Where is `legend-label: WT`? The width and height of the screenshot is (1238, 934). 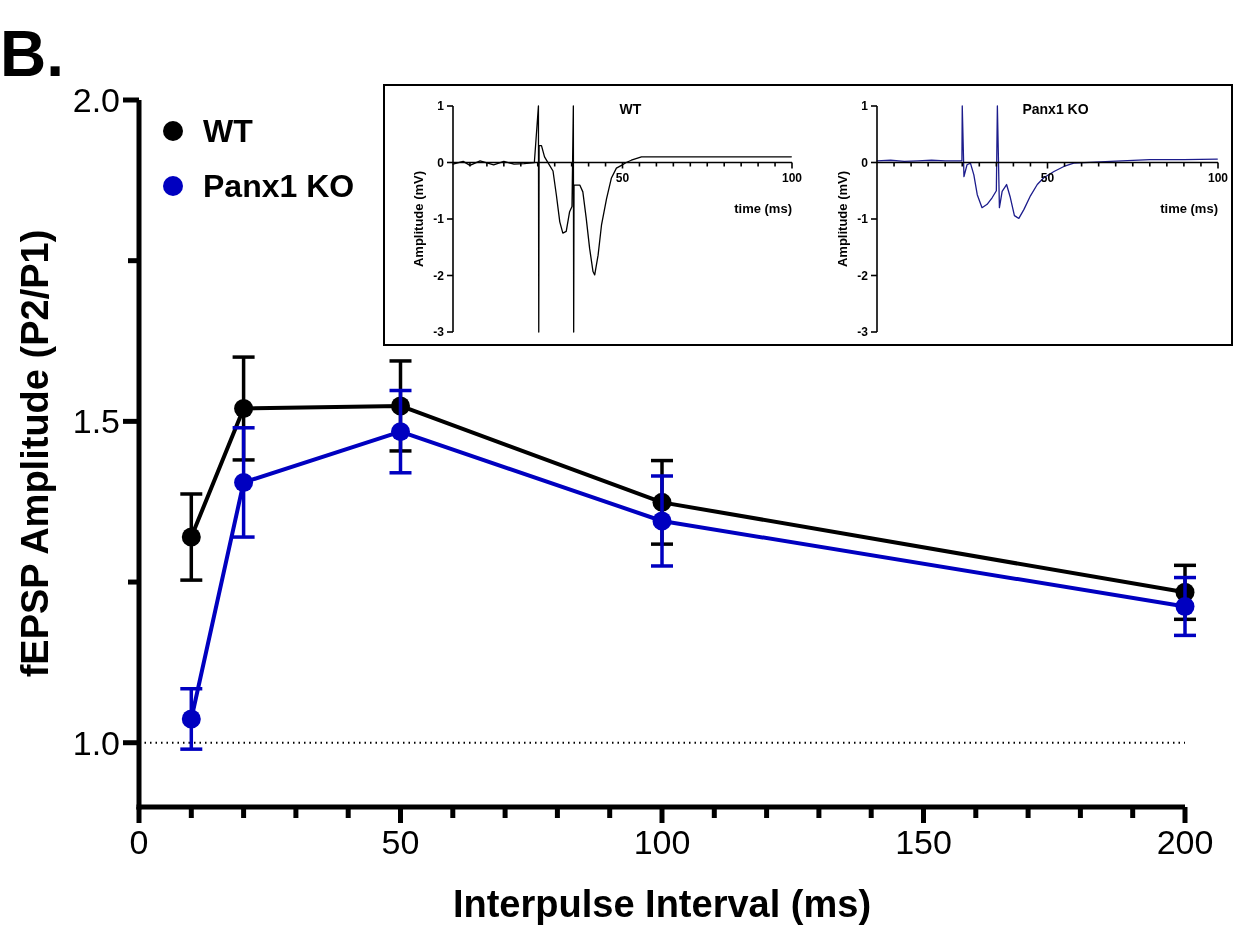
legend-label: WT is located at coordinates (228, 131).